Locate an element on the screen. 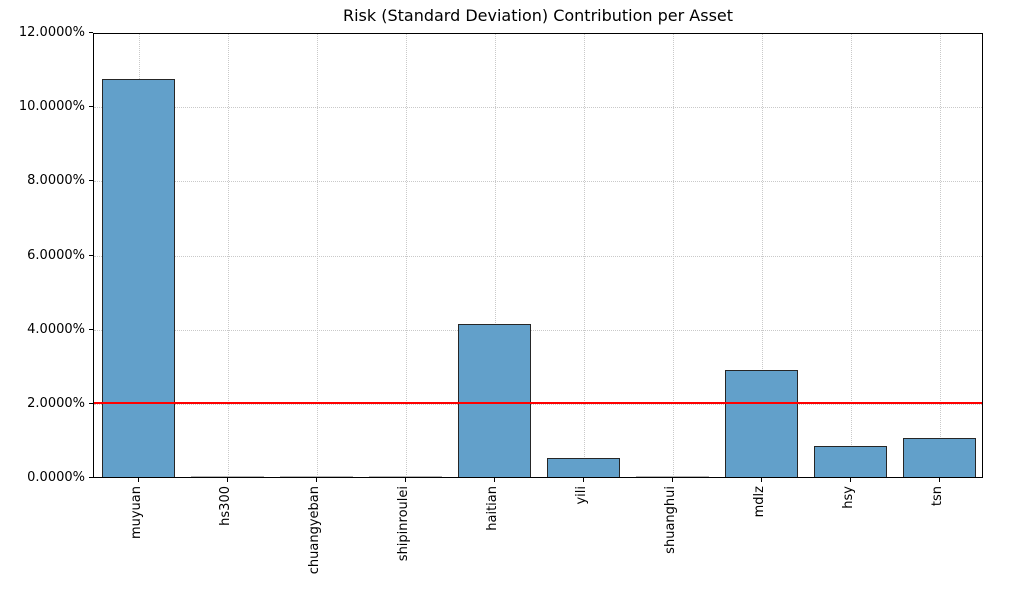 The width and height of the screenshot is (1015, 594). bar-tsn is located at coordinates (939, 457).